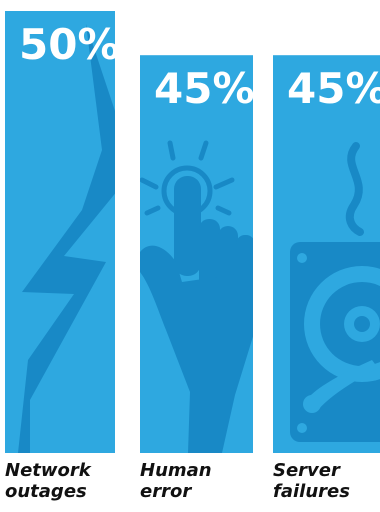  Describe the element at coordinates (335, 292) in the screenshot. I see `smoking-hard-drive-icon` at that location.